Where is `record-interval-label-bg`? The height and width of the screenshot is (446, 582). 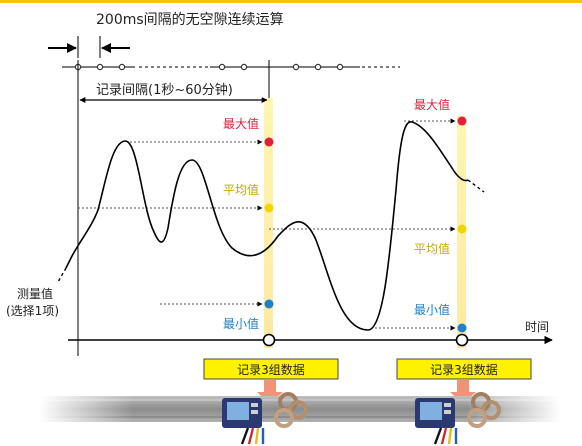 record-interval-label-bg is located at coordinates (177, 89).